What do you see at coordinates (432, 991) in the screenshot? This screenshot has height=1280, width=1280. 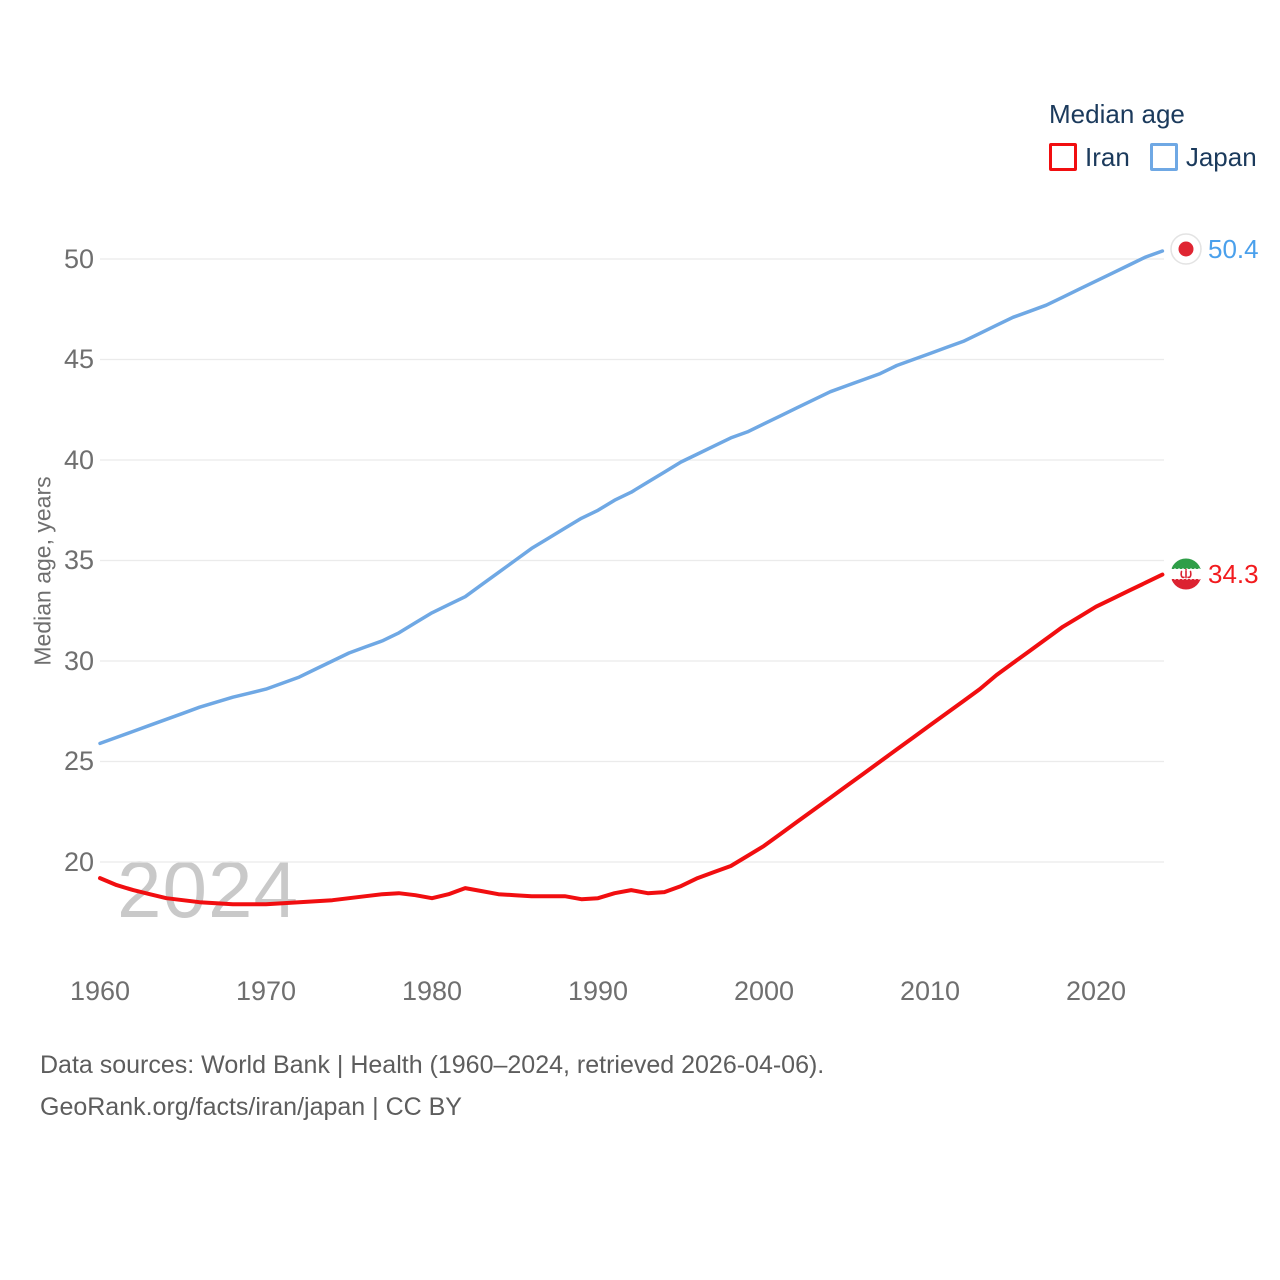 I see `x-tick-1980: 1980` at bounding box center [432, 991].